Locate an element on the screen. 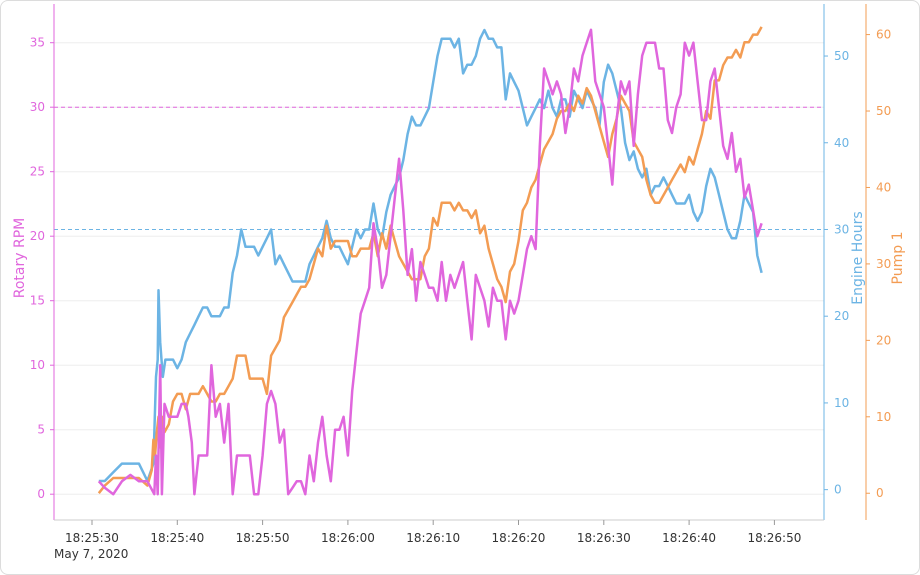  pump-tick-label: 20 is located at coordinates (883, 340).